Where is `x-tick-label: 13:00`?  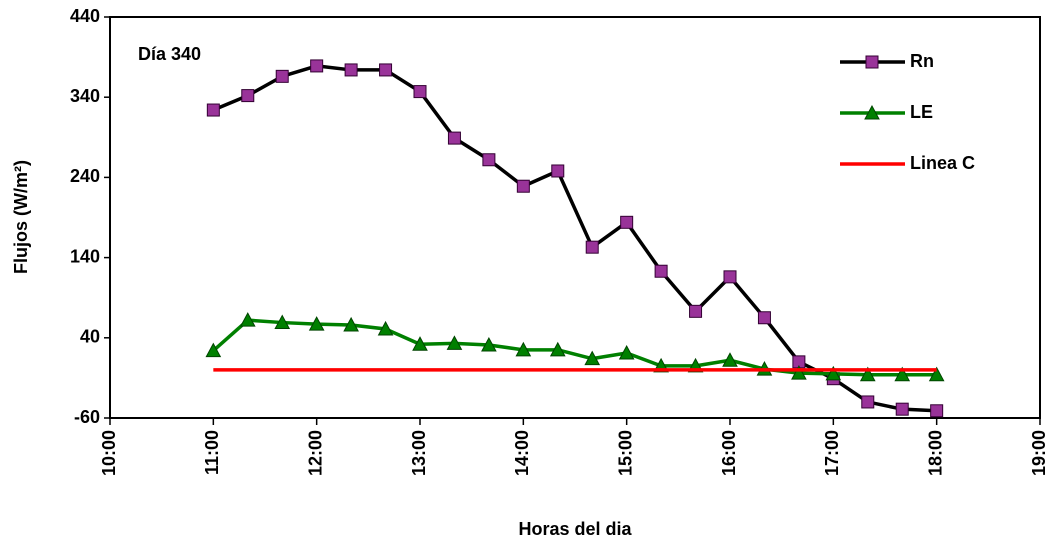
x-tick-label: 13:00 is located at coordinates (419, 453).